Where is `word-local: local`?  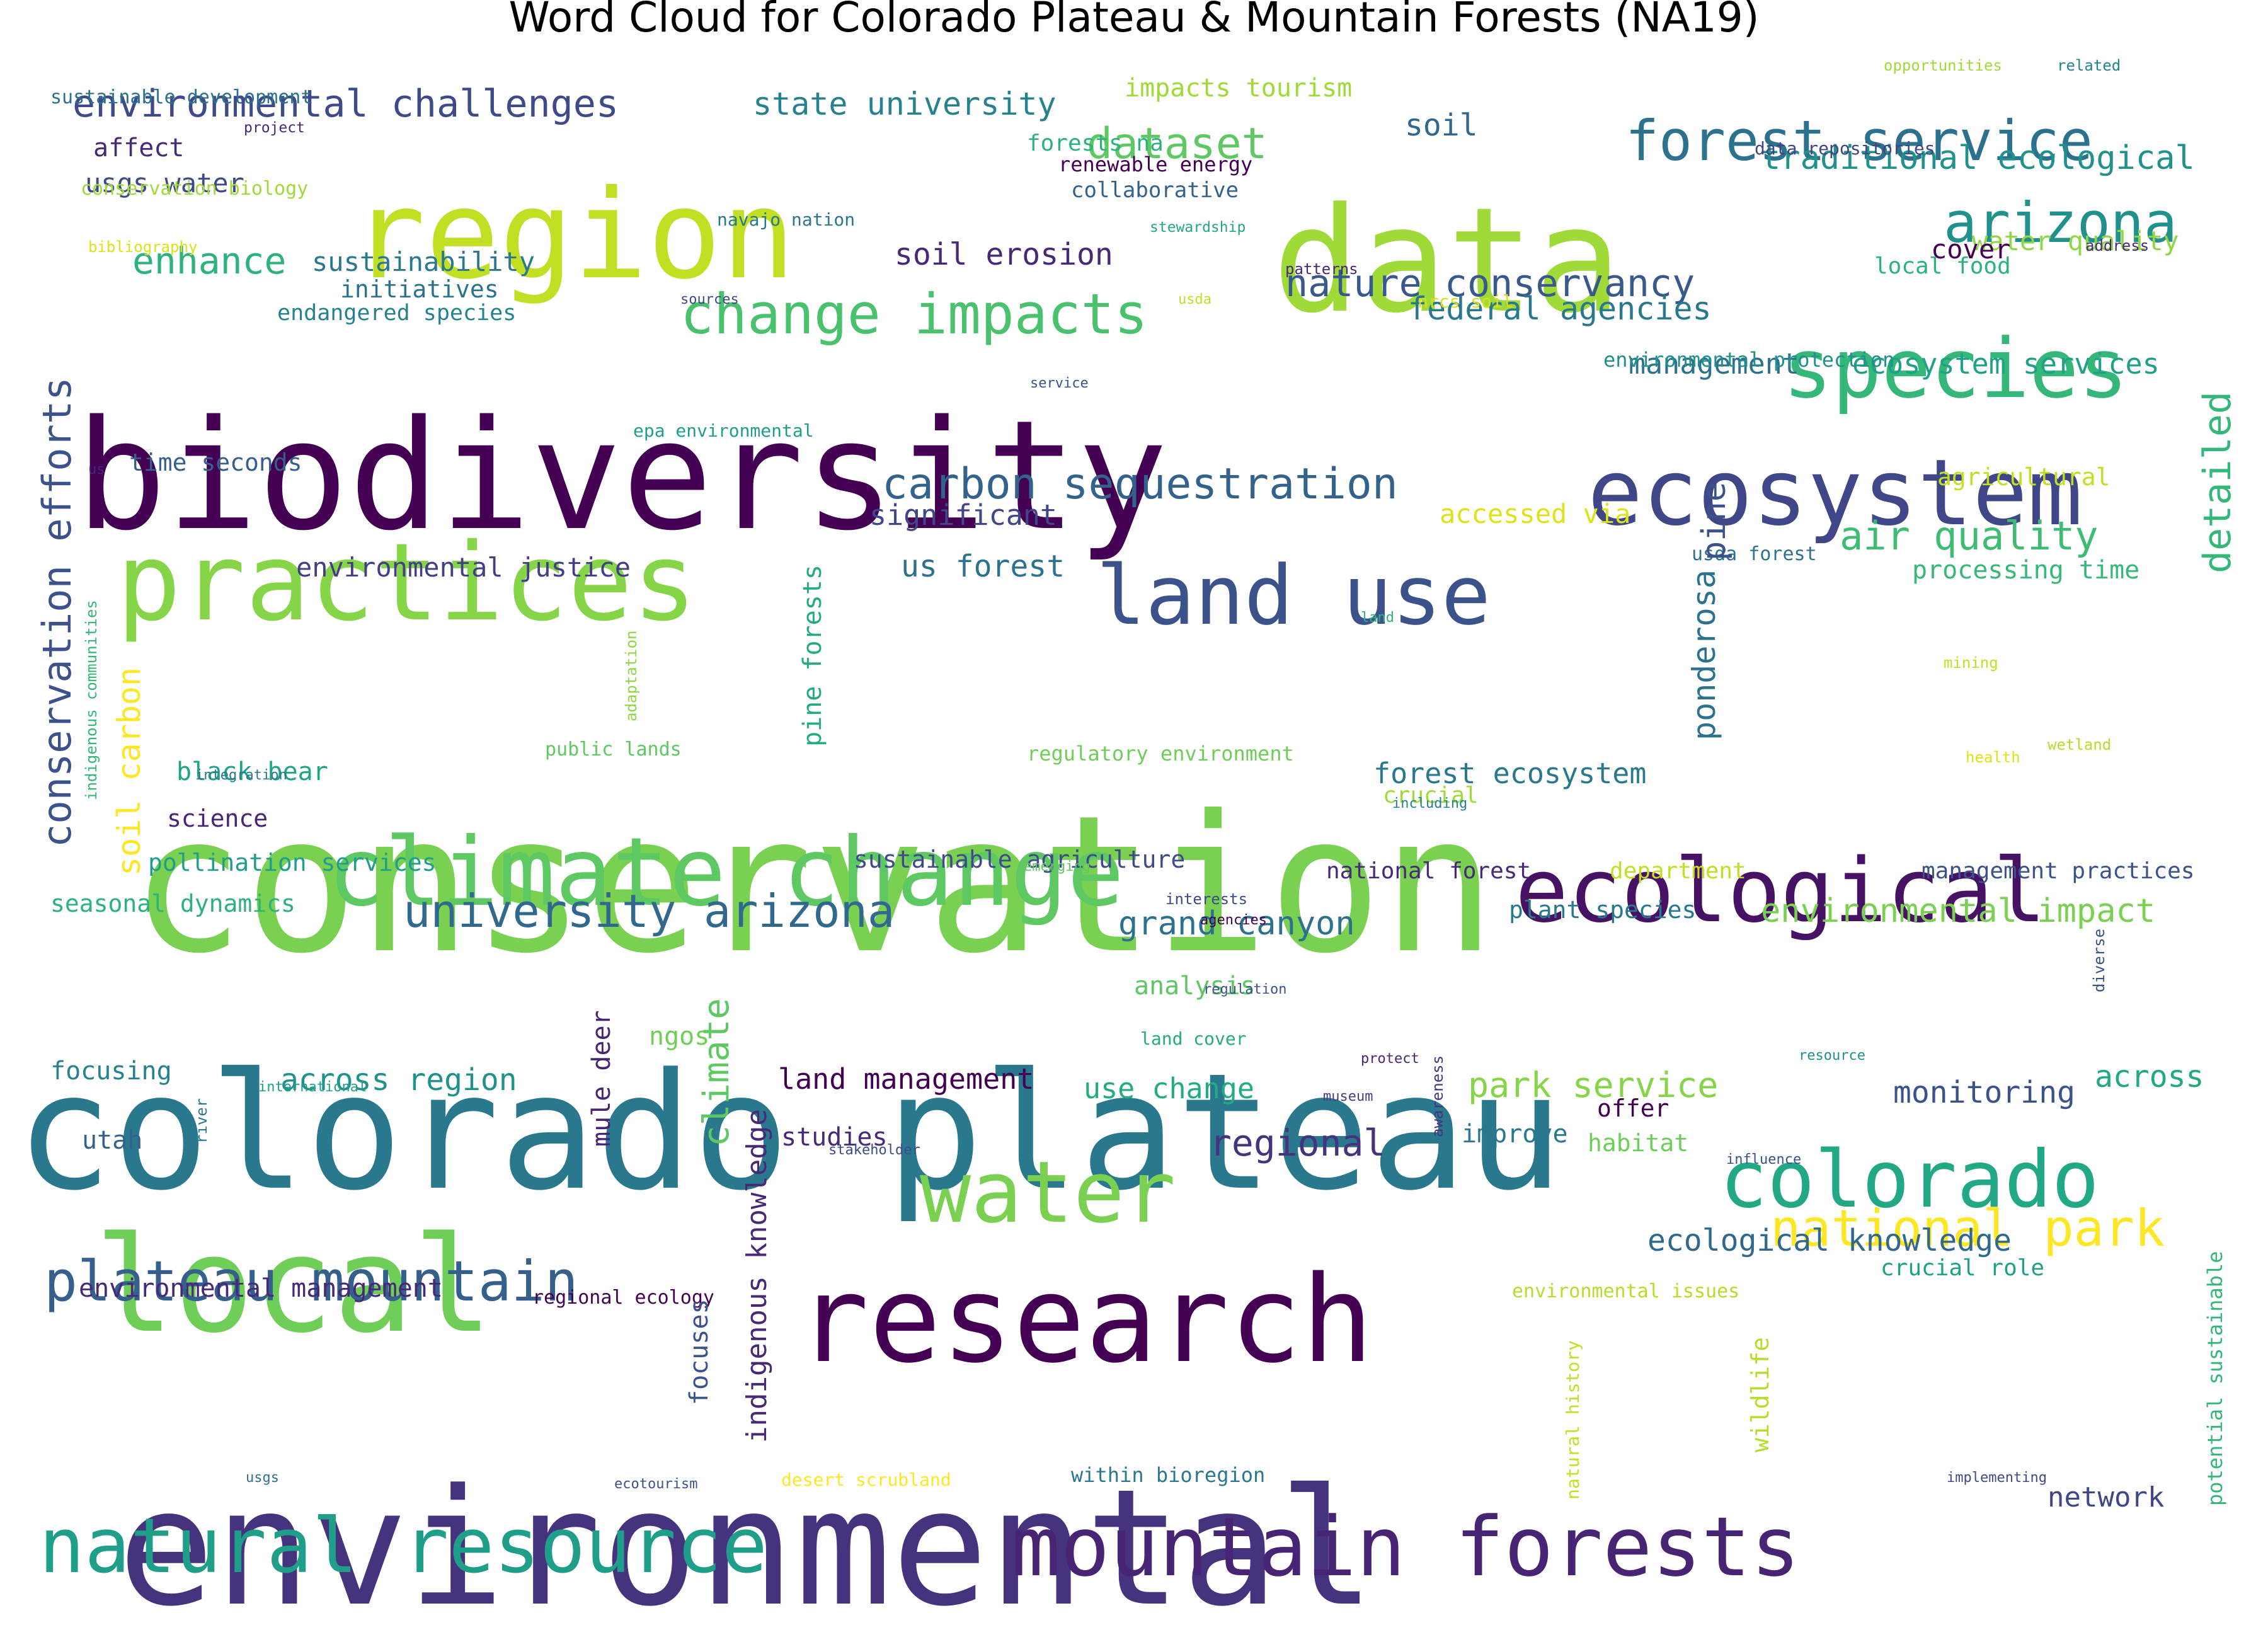
word-local: local is located at coordinates (293, 1285).